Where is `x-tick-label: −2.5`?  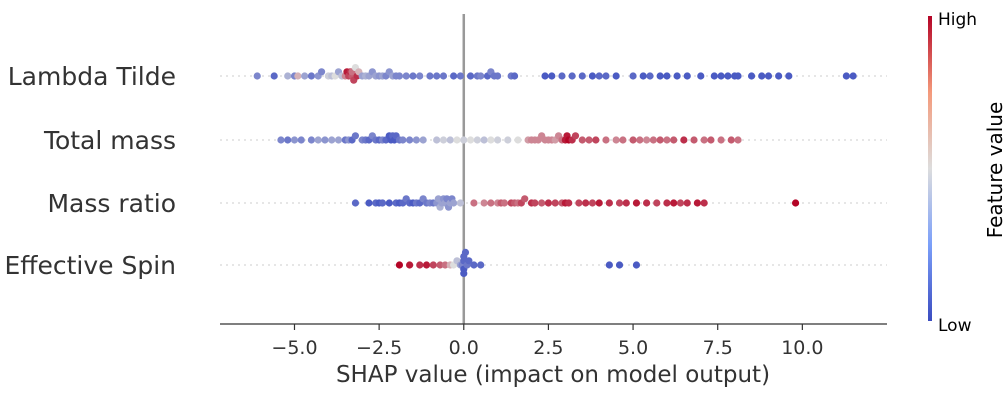 x-tick-label: −2.5 is located at coordinates (379, 348).